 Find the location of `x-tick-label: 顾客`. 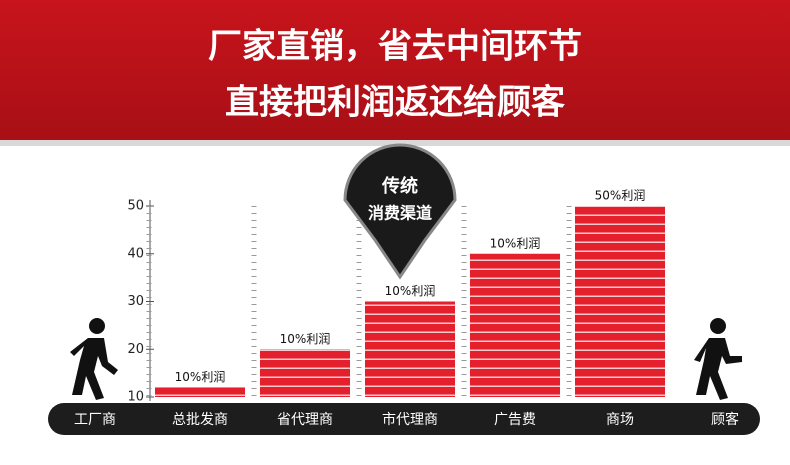

x-tick-label: 顾客 is located at coordinates (725, 419).